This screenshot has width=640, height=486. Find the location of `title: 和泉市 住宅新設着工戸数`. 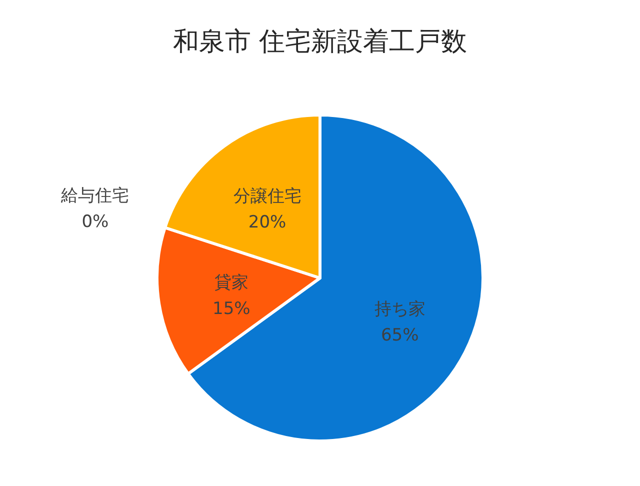

title: 和泉市 住宅新設着工戸数 is located at coordinates (320, 42).